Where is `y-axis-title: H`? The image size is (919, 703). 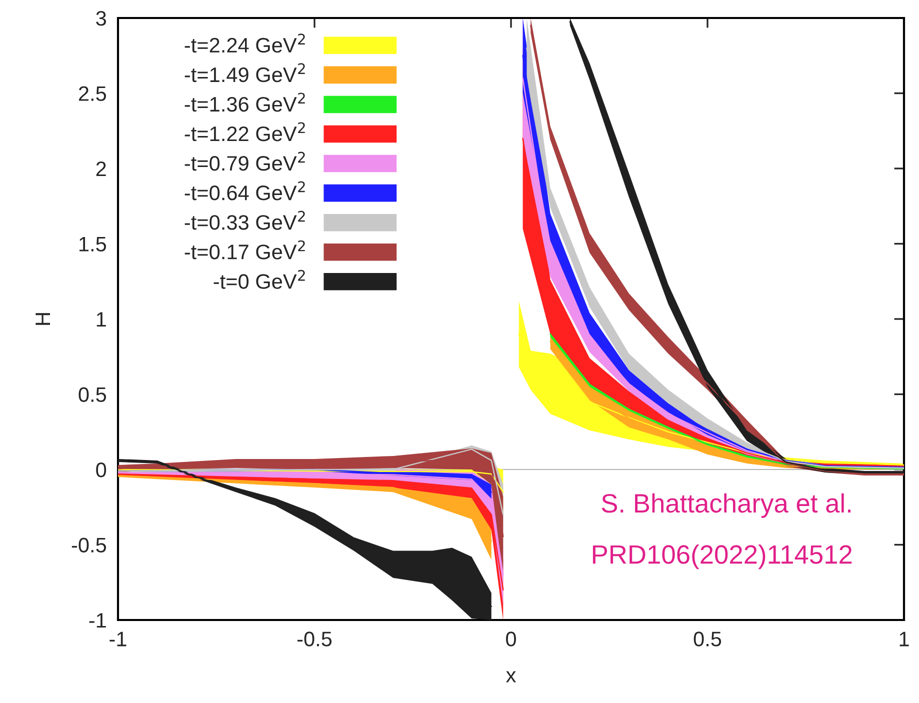
y-axis-title: H is located at coordinates (43, 319).